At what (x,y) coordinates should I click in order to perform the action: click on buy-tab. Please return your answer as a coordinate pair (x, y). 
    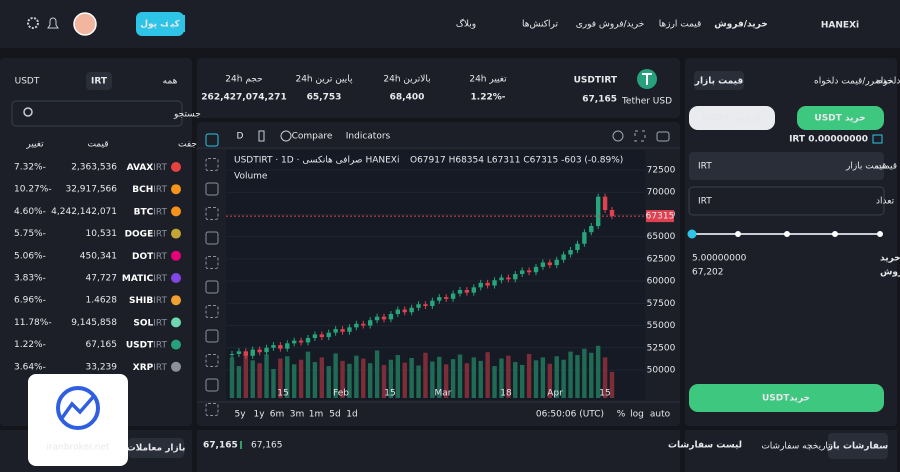
    Looking at the image, I should click on (840, 118).